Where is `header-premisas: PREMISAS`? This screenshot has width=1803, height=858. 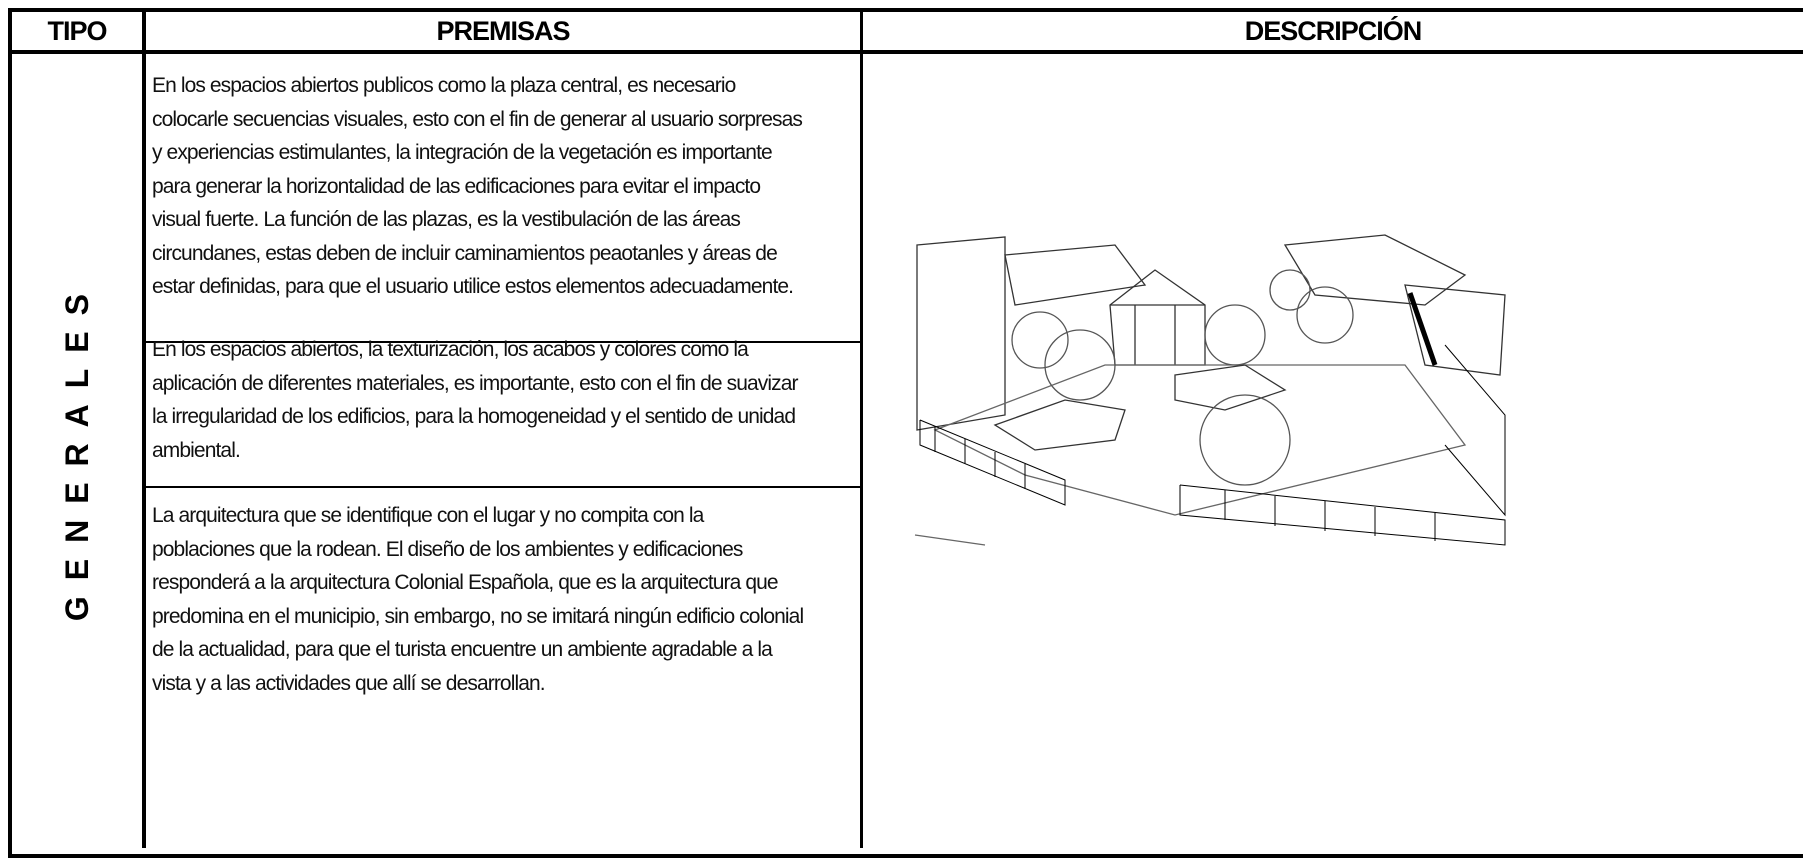
header-premisas: PREMISAS is located at coordinates (503, 30).